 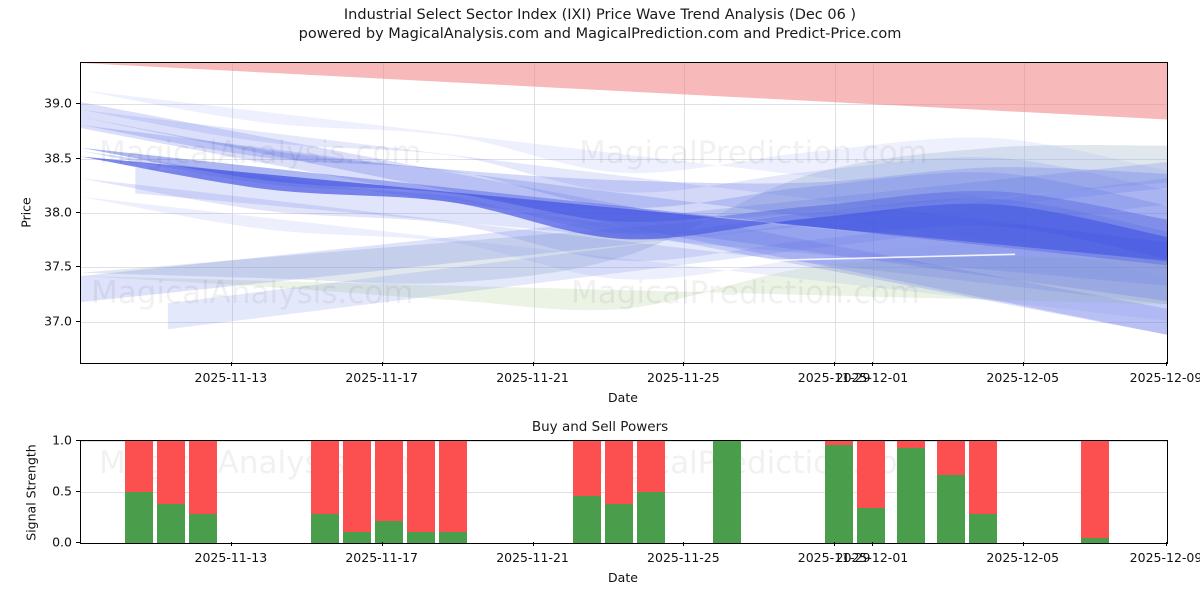 What do you see at coordinates (623, 577) in the screenshot?
I see `buy-sell-xlabel: Date` at bounding box center [623, 577].